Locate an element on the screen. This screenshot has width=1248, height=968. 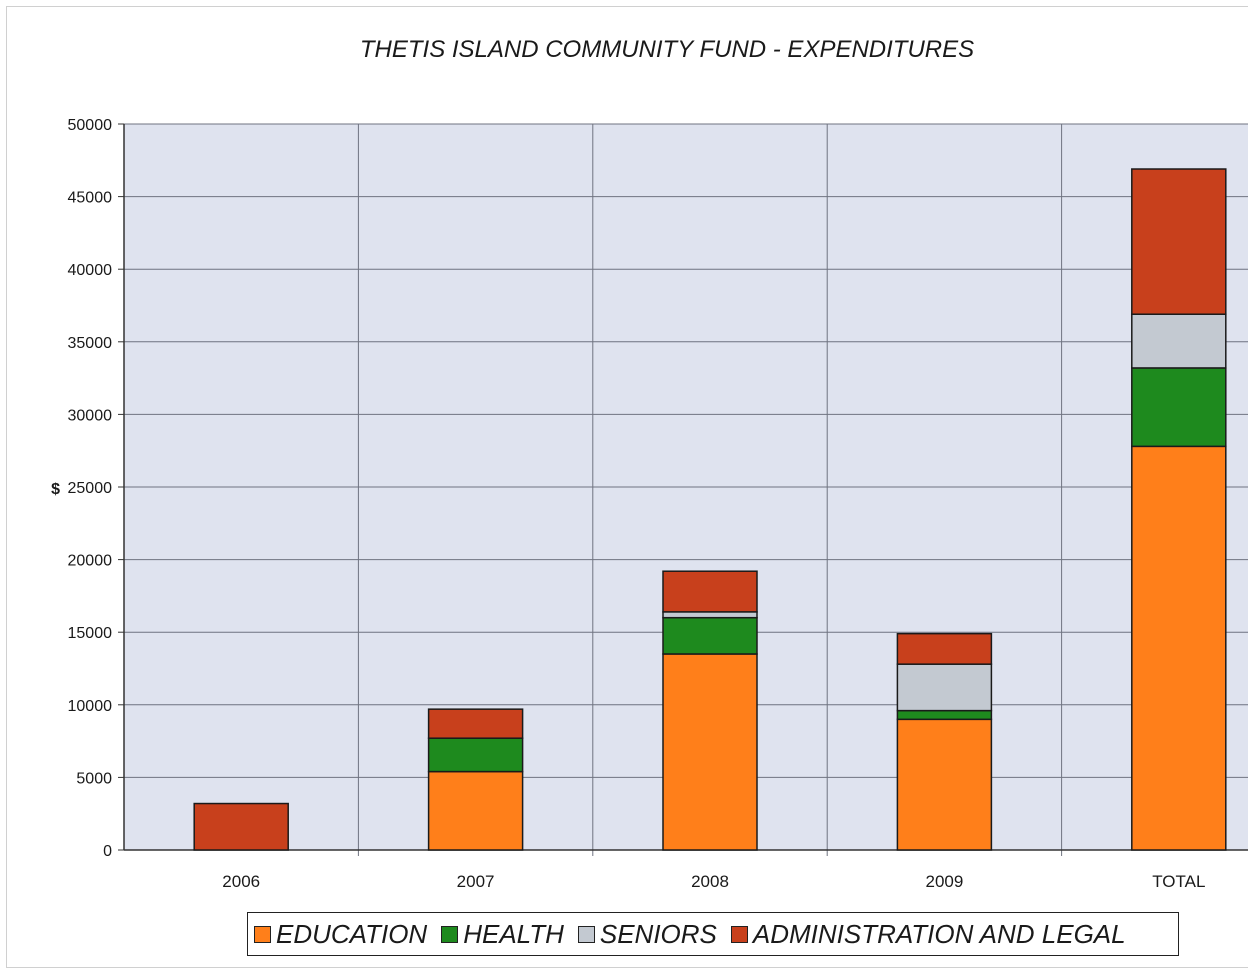
bar-2008-administration-and-legal is located at coordinates (710, 591).